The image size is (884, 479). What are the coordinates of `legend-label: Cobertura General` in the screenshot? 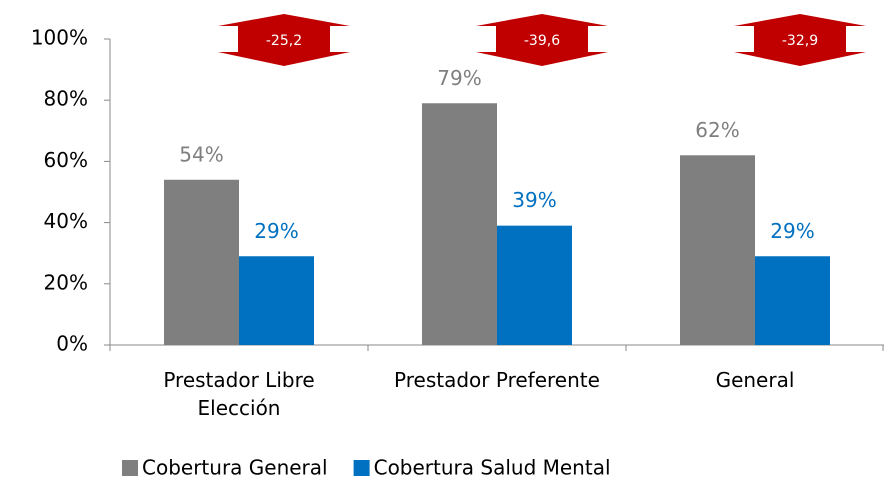 It's located at (235, 467).